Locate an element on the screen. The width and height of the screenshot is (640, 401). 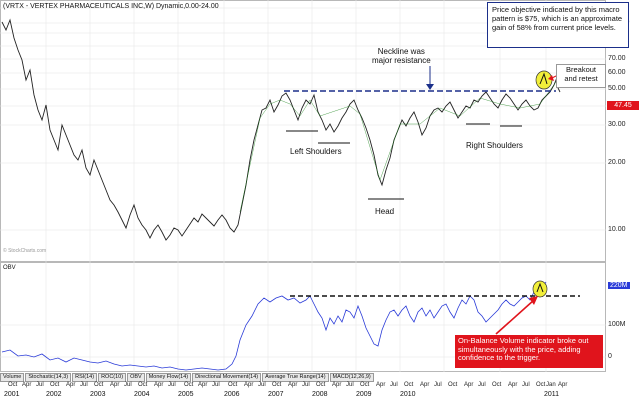
breakout-note-line1: Breakout is located at coordinates (581, 69).